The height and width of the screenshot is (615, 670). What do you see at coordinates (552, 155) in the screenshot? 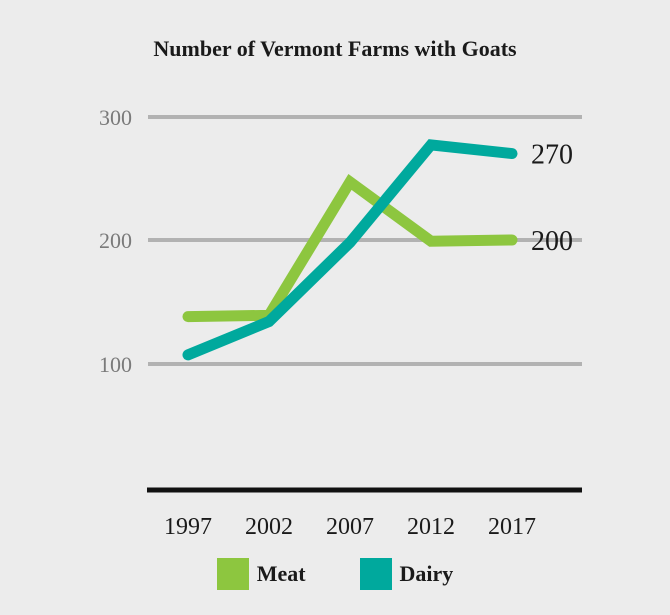
I see `end-label-dairy: 270` at bounding box center [552, 155].